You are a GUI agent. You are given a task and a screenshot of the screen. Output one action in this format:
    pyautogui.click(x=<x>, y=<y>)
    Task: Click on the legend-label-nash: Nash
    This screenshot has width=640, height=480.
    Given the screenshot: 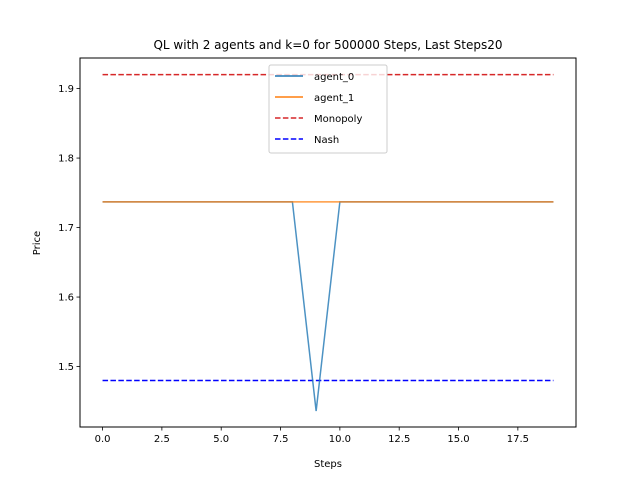 What is the action you would take?
    pyautogui.click(x=326, y=140)
    